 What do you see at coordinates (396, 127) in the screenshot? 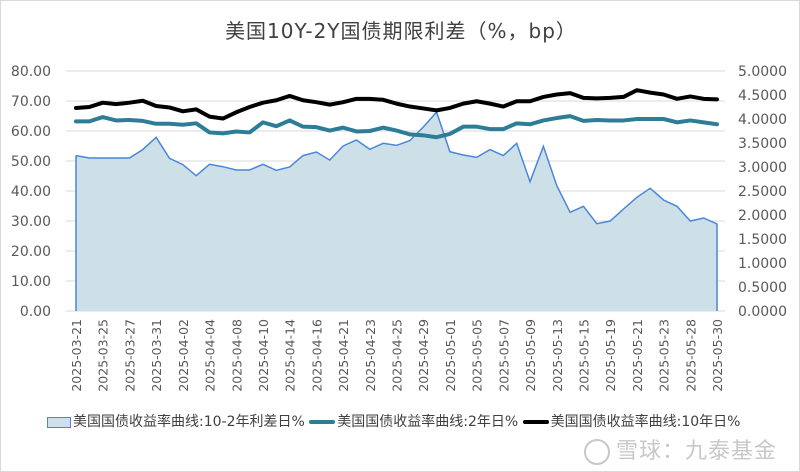
I see `yield-2y-line` at bounding box center [396, 127].